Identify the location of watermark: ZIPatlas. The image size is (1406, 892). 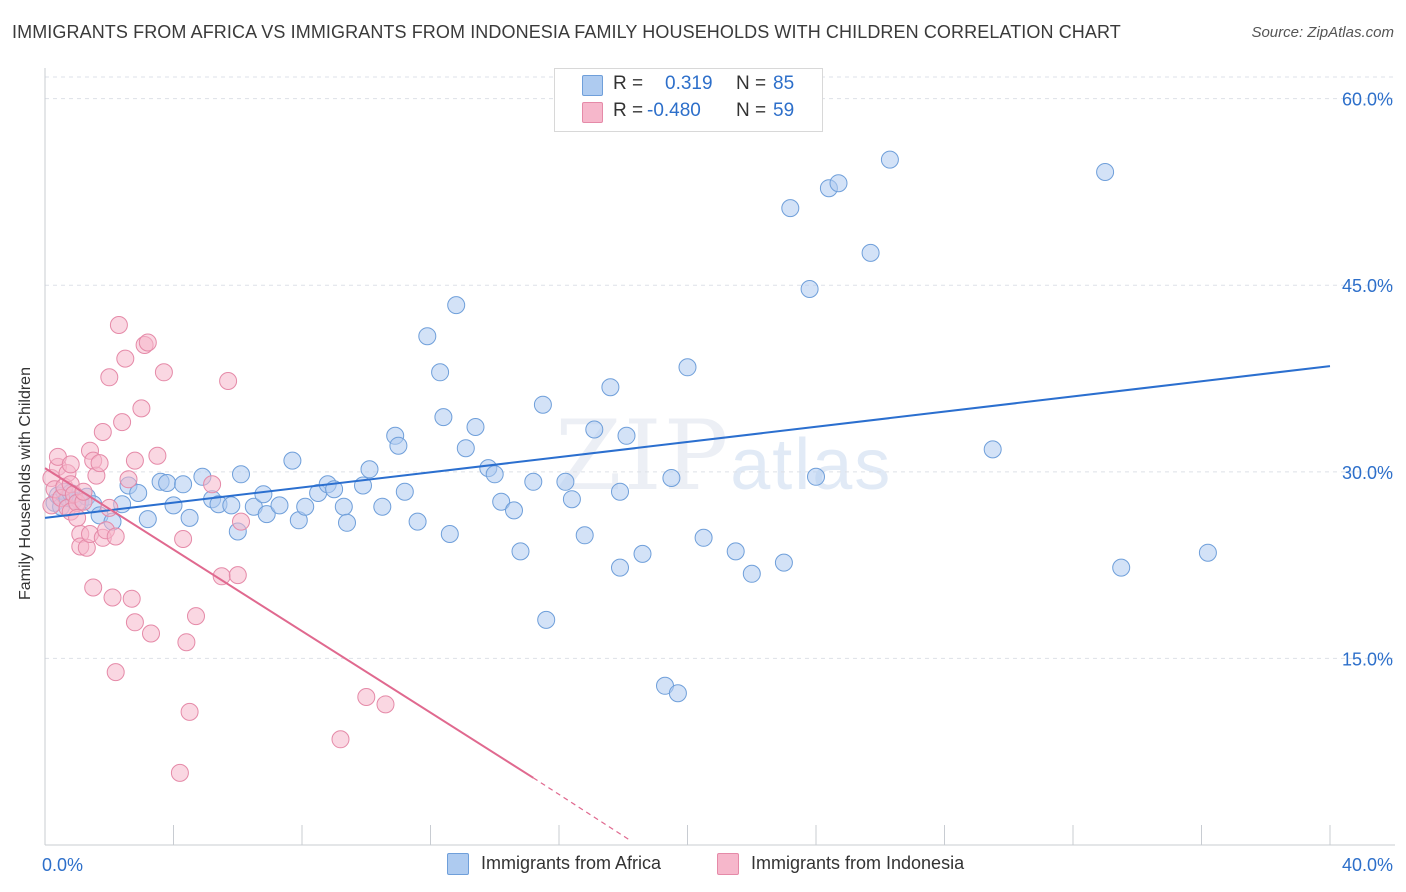
(723, 456).